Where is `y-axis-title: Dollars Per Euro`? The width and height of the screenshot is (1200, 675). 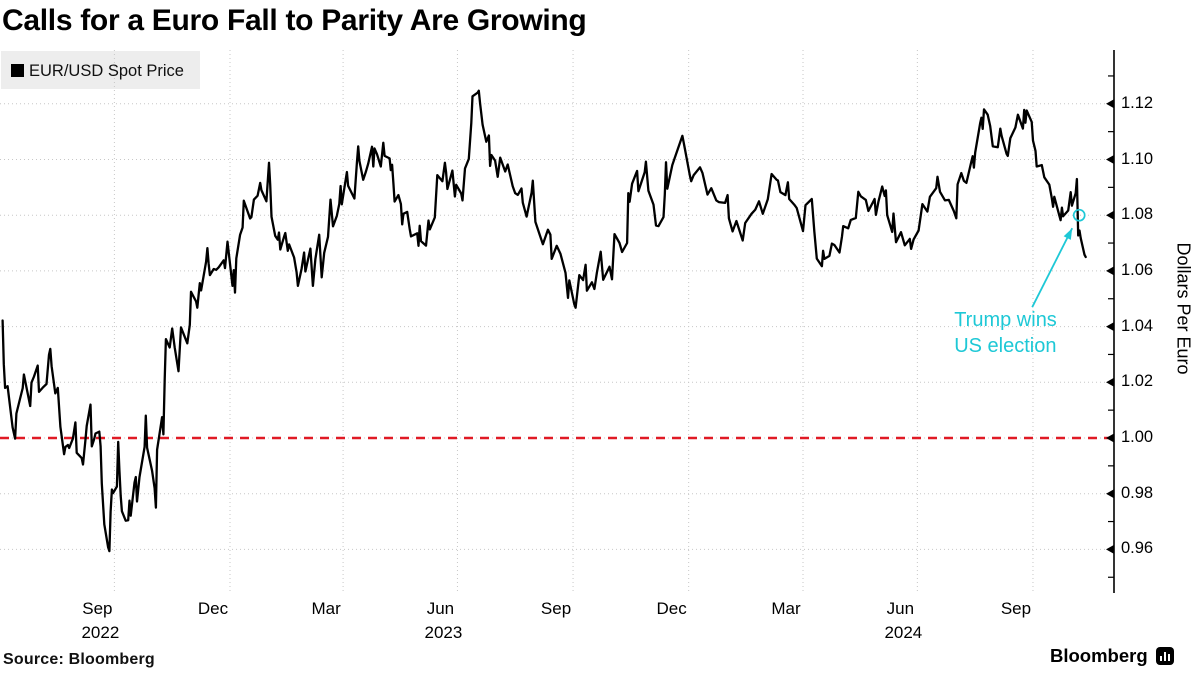 y-axis-title: Dollars Per Euro is located at coordinates (1183, 308).